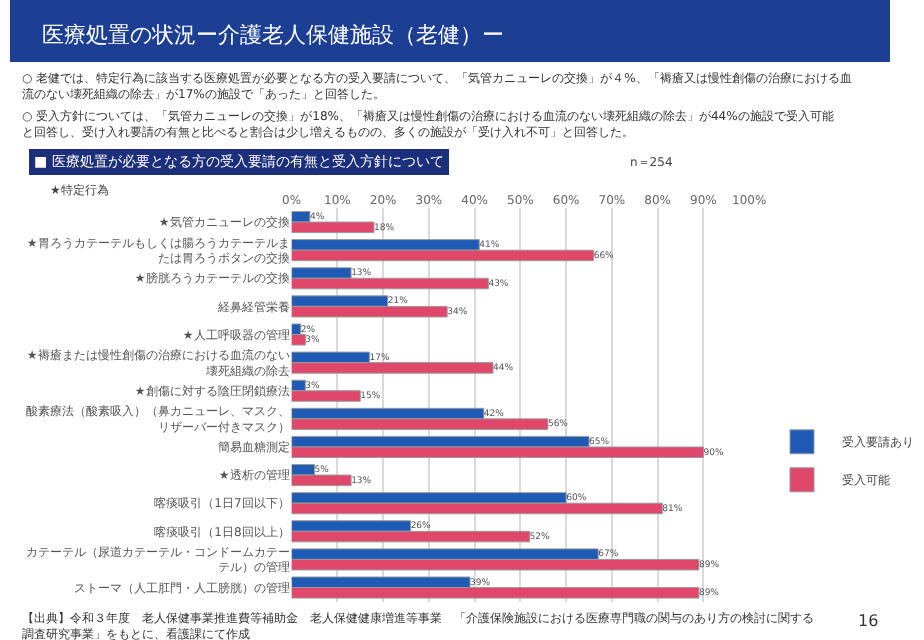 Image resolution: width=924 pixels, height=640 pixels. What do you see at coordinates (868, 621) in the screenshot?
I see `text: 16` at bounding box center [868, 621].